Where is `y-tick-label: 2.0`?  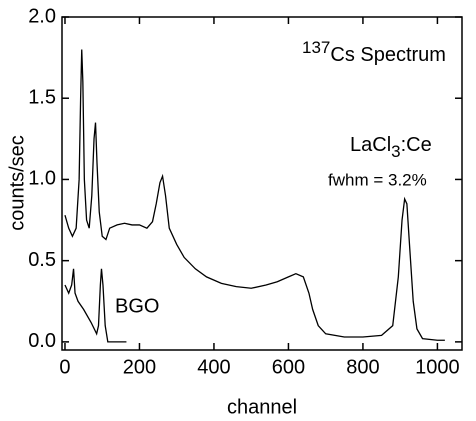
y-tick-label: 2.0 is located at coordinates (42, 16).